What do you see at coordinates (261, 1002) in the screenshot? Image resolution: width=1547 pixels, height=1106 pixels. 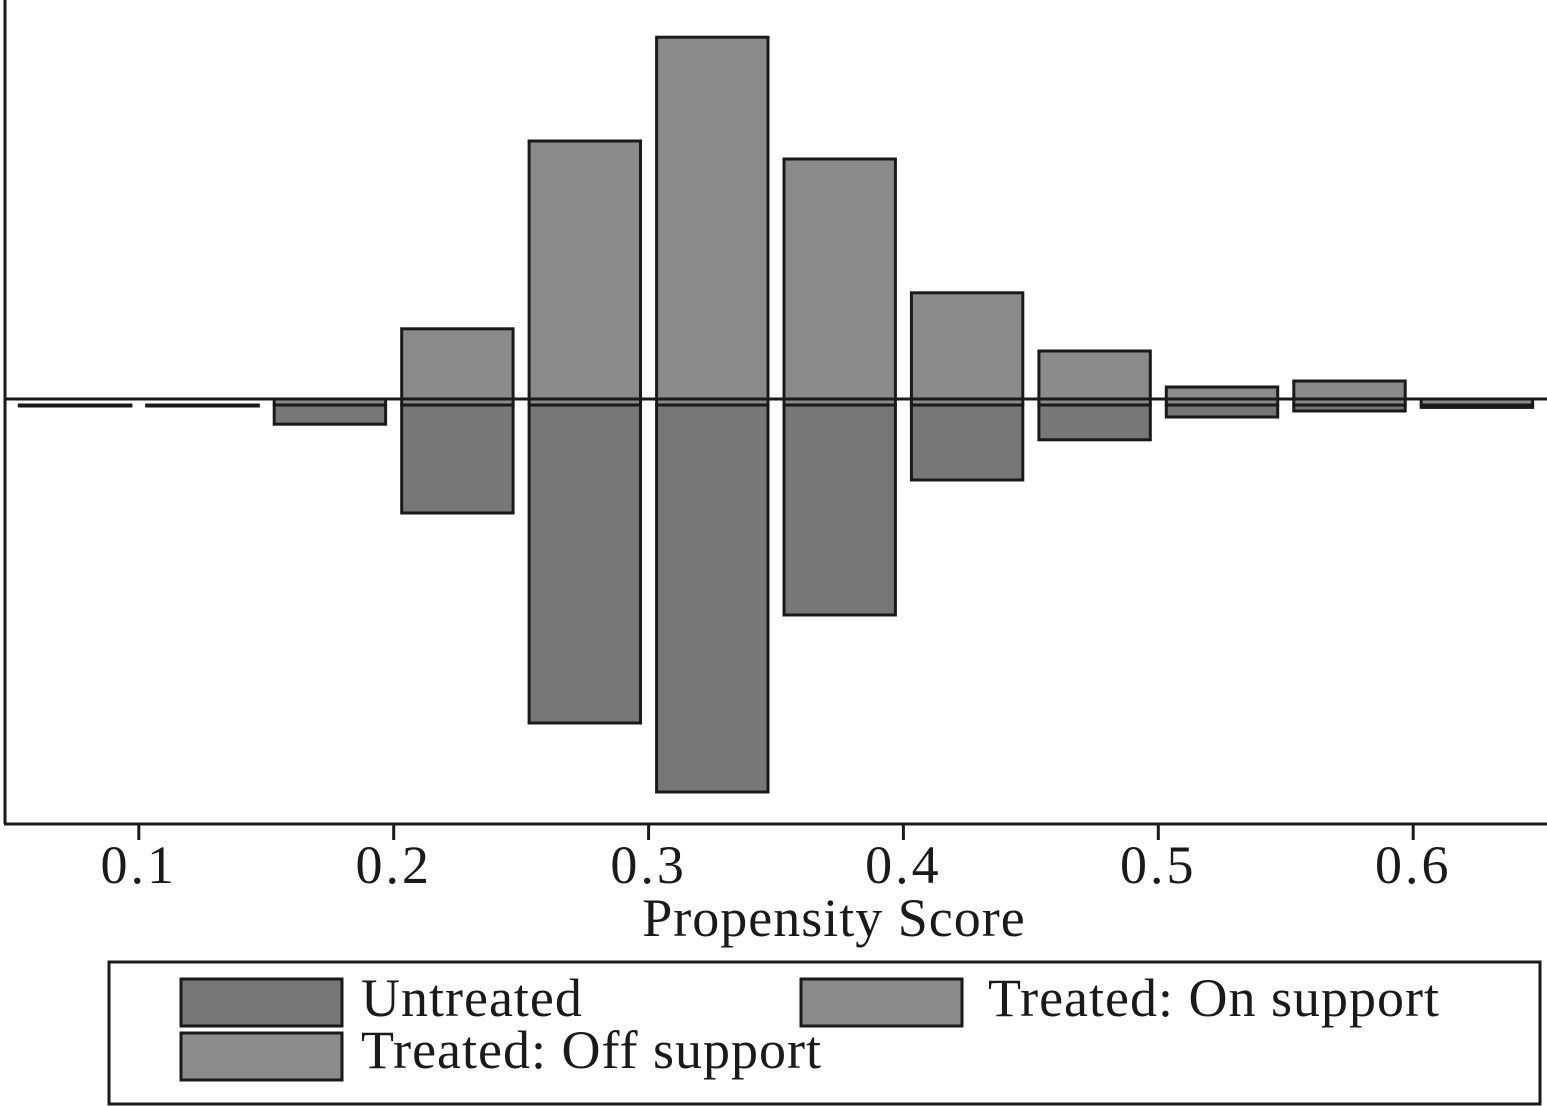 I see `legend-swatch-untreated` at bounding box center [261, 1002].